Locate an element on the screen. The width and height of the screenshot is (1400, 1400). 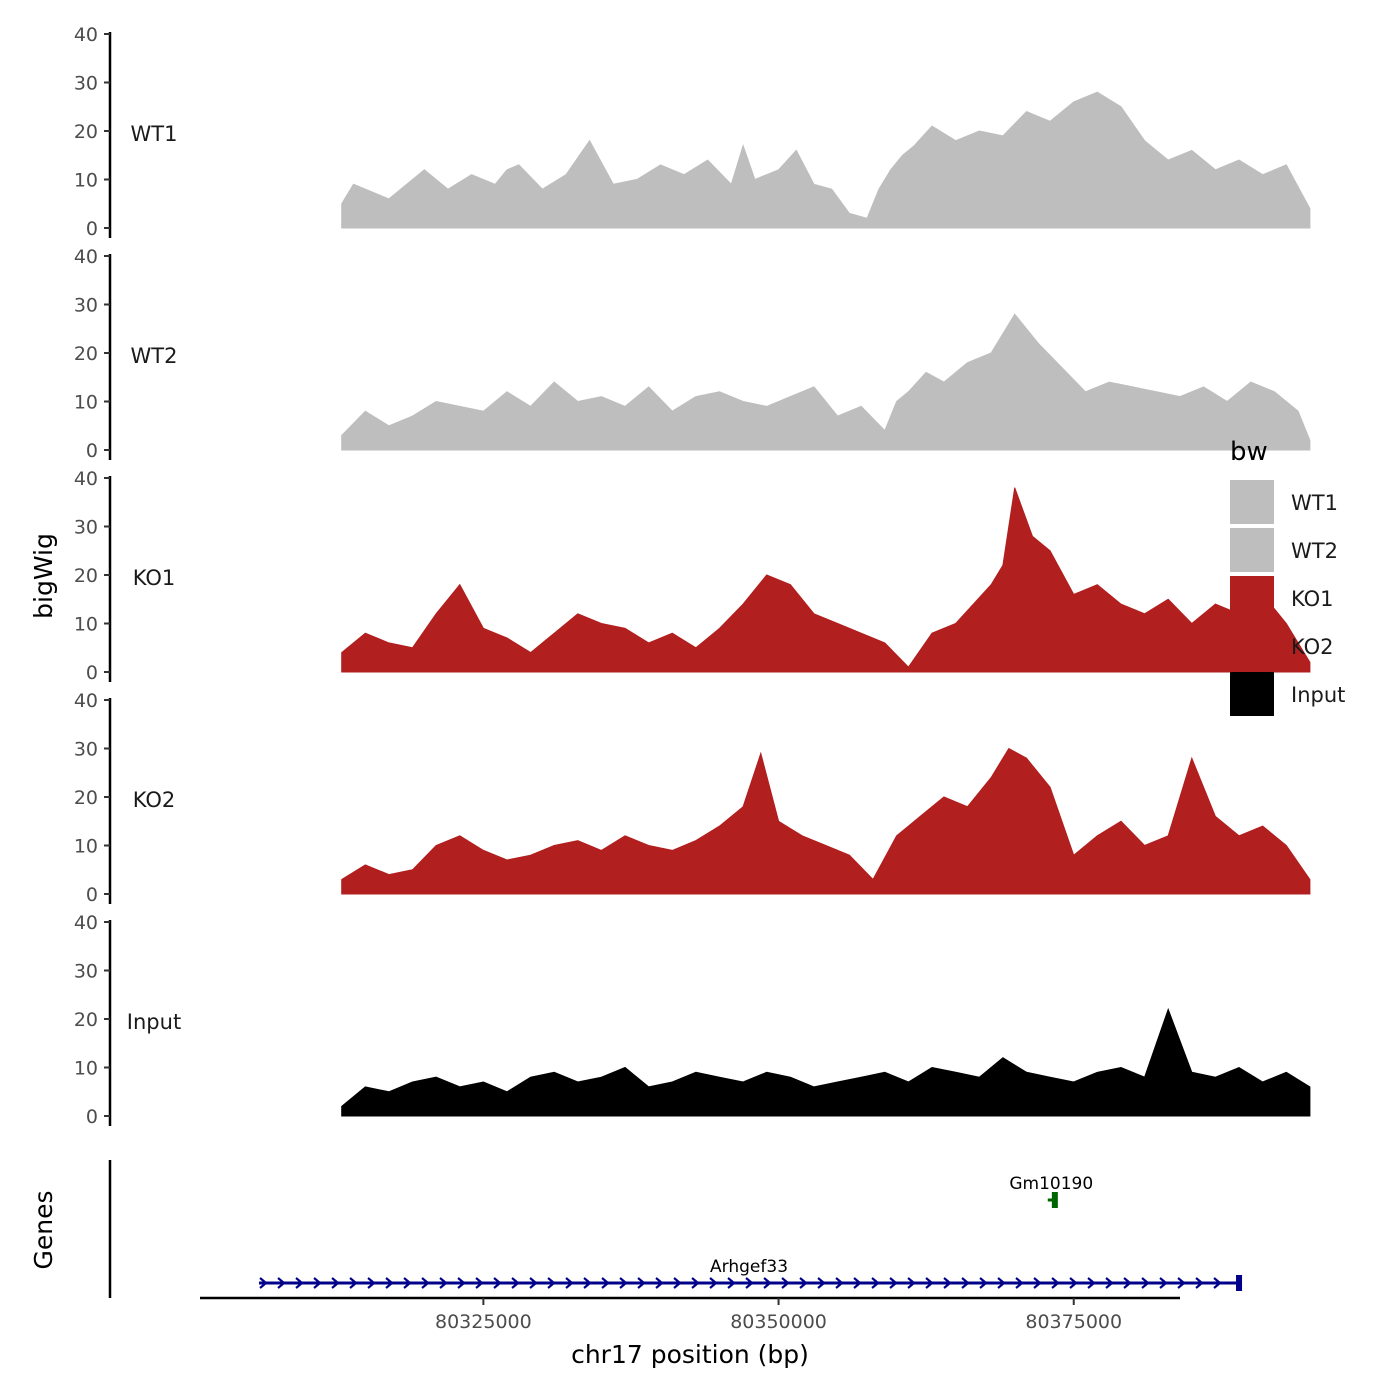
x-axis: 80325000 80350000 80375000 is located at coordinates (690, 1314).